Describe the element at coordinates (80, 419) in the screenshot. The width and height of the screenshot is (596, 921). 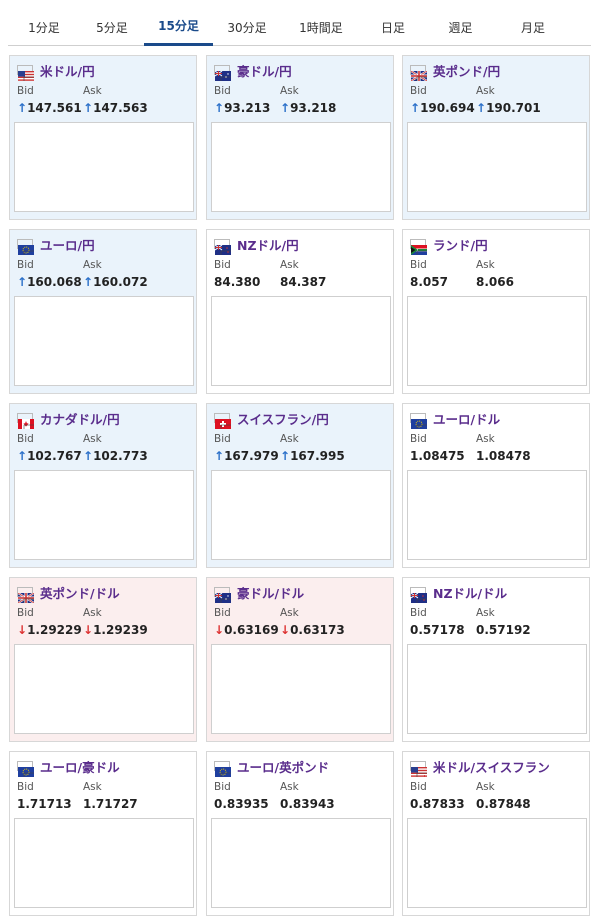
I see `pair-name-link: カナダドル/円` at that location.